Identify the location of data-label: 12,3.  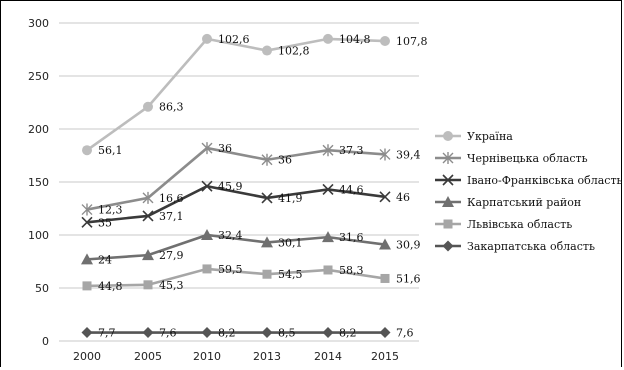
(110, 210).